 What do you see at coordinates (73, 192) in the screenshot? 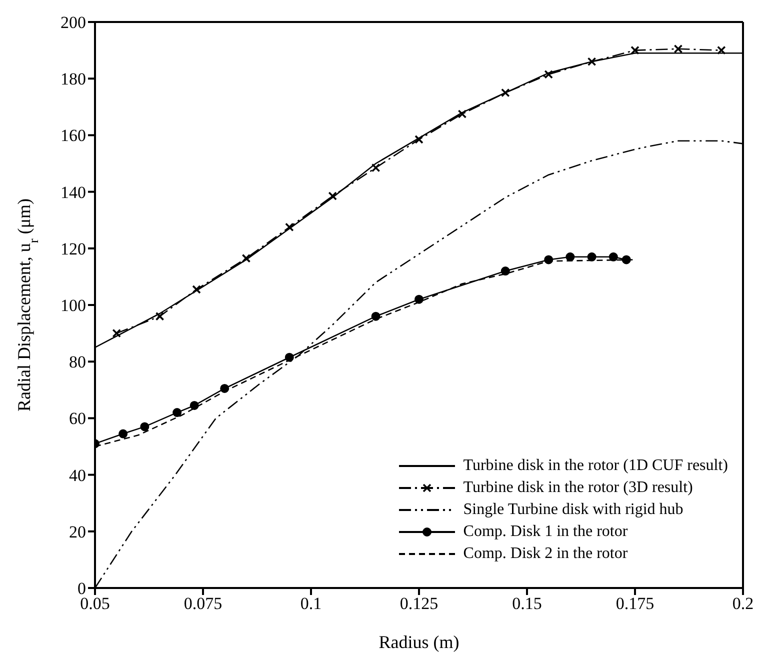
I see `y-tick-label: 140` at bounding box center [73, 192].